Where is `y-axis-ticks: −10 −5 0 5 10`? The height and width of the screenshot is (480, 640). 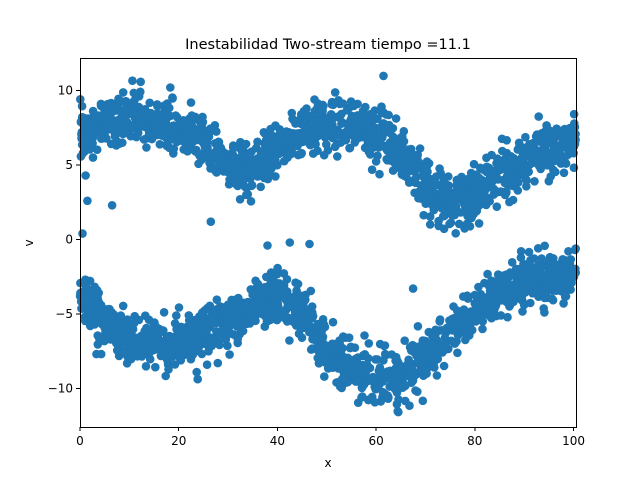
y-axis-ticks: −10 −5 0 5 10 is located at coordinates (64, 239).